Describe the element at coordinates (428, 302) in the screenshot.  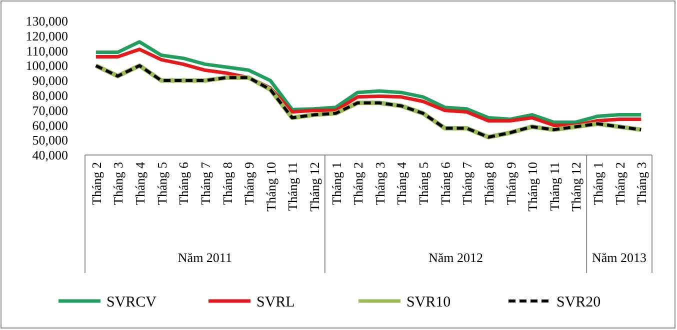
I see `legend-label: SVR10` at that location.